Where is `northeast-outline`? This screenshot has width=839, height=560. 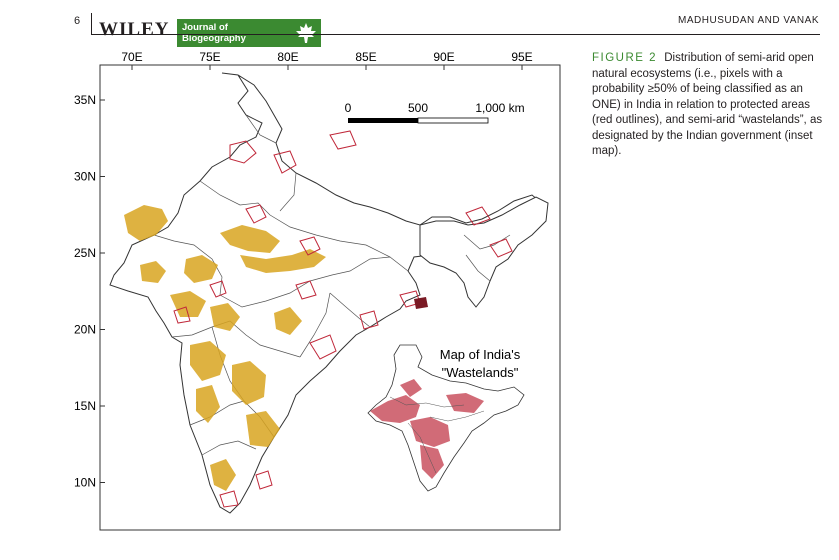 northeast-outline is located at coordinates (484, 252).